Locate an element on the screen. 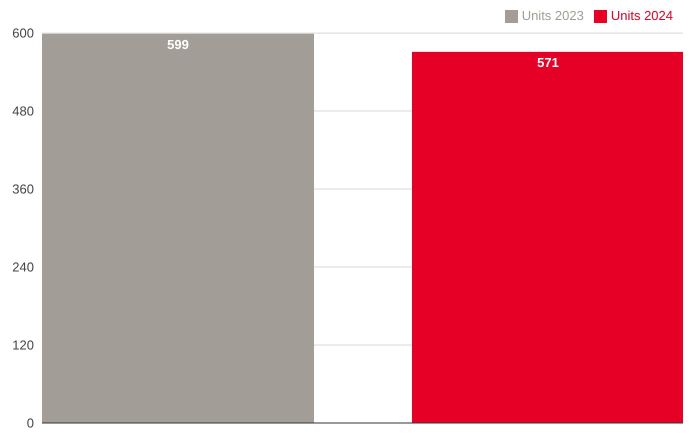 Image resolution: width=691 pixels, height=445 pixels. data-label: 599 is located at coordinates (178, 44).